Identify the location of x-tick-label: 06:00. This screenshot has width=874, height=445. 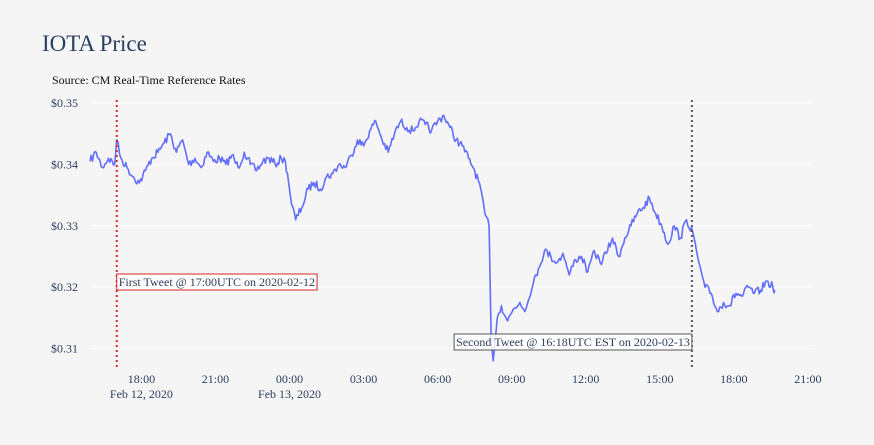
(437, 379).